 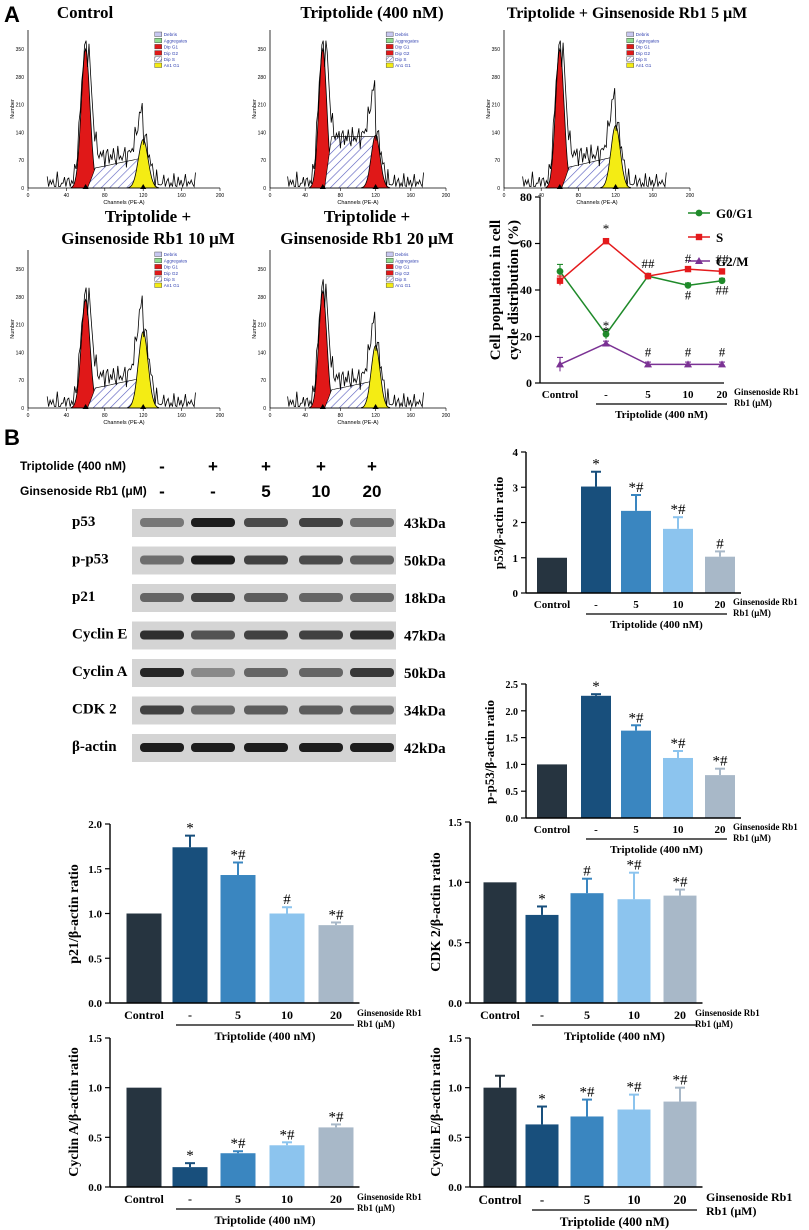 What do you see at coordinates (148, 238) in the screenshot?
I see `flow-plot-title: Ginsenoside Rb1 10 μM` at bounding box center [148, 238].